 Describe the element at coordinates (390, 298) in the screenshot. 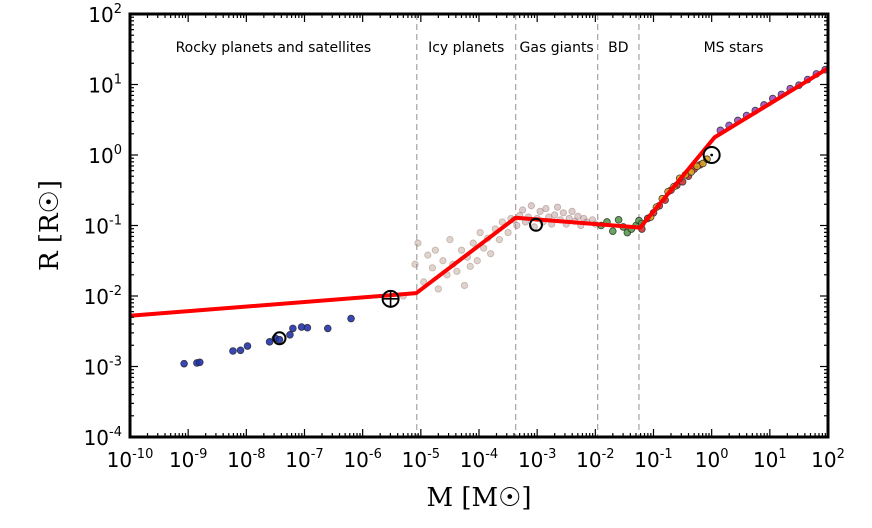

I see `marker-earth` at that location.